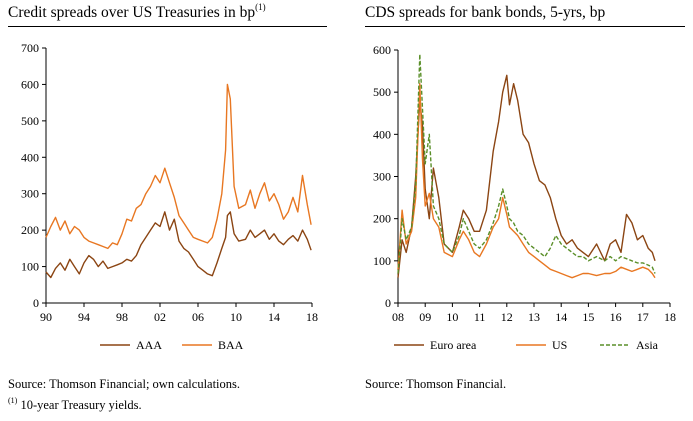 Image resolution: width=693 pixels, height=421 pixels. I want to click on right-chart-title-text: CDS spreads for bank bonds, 5-yrs, bp, so click(485, 12).